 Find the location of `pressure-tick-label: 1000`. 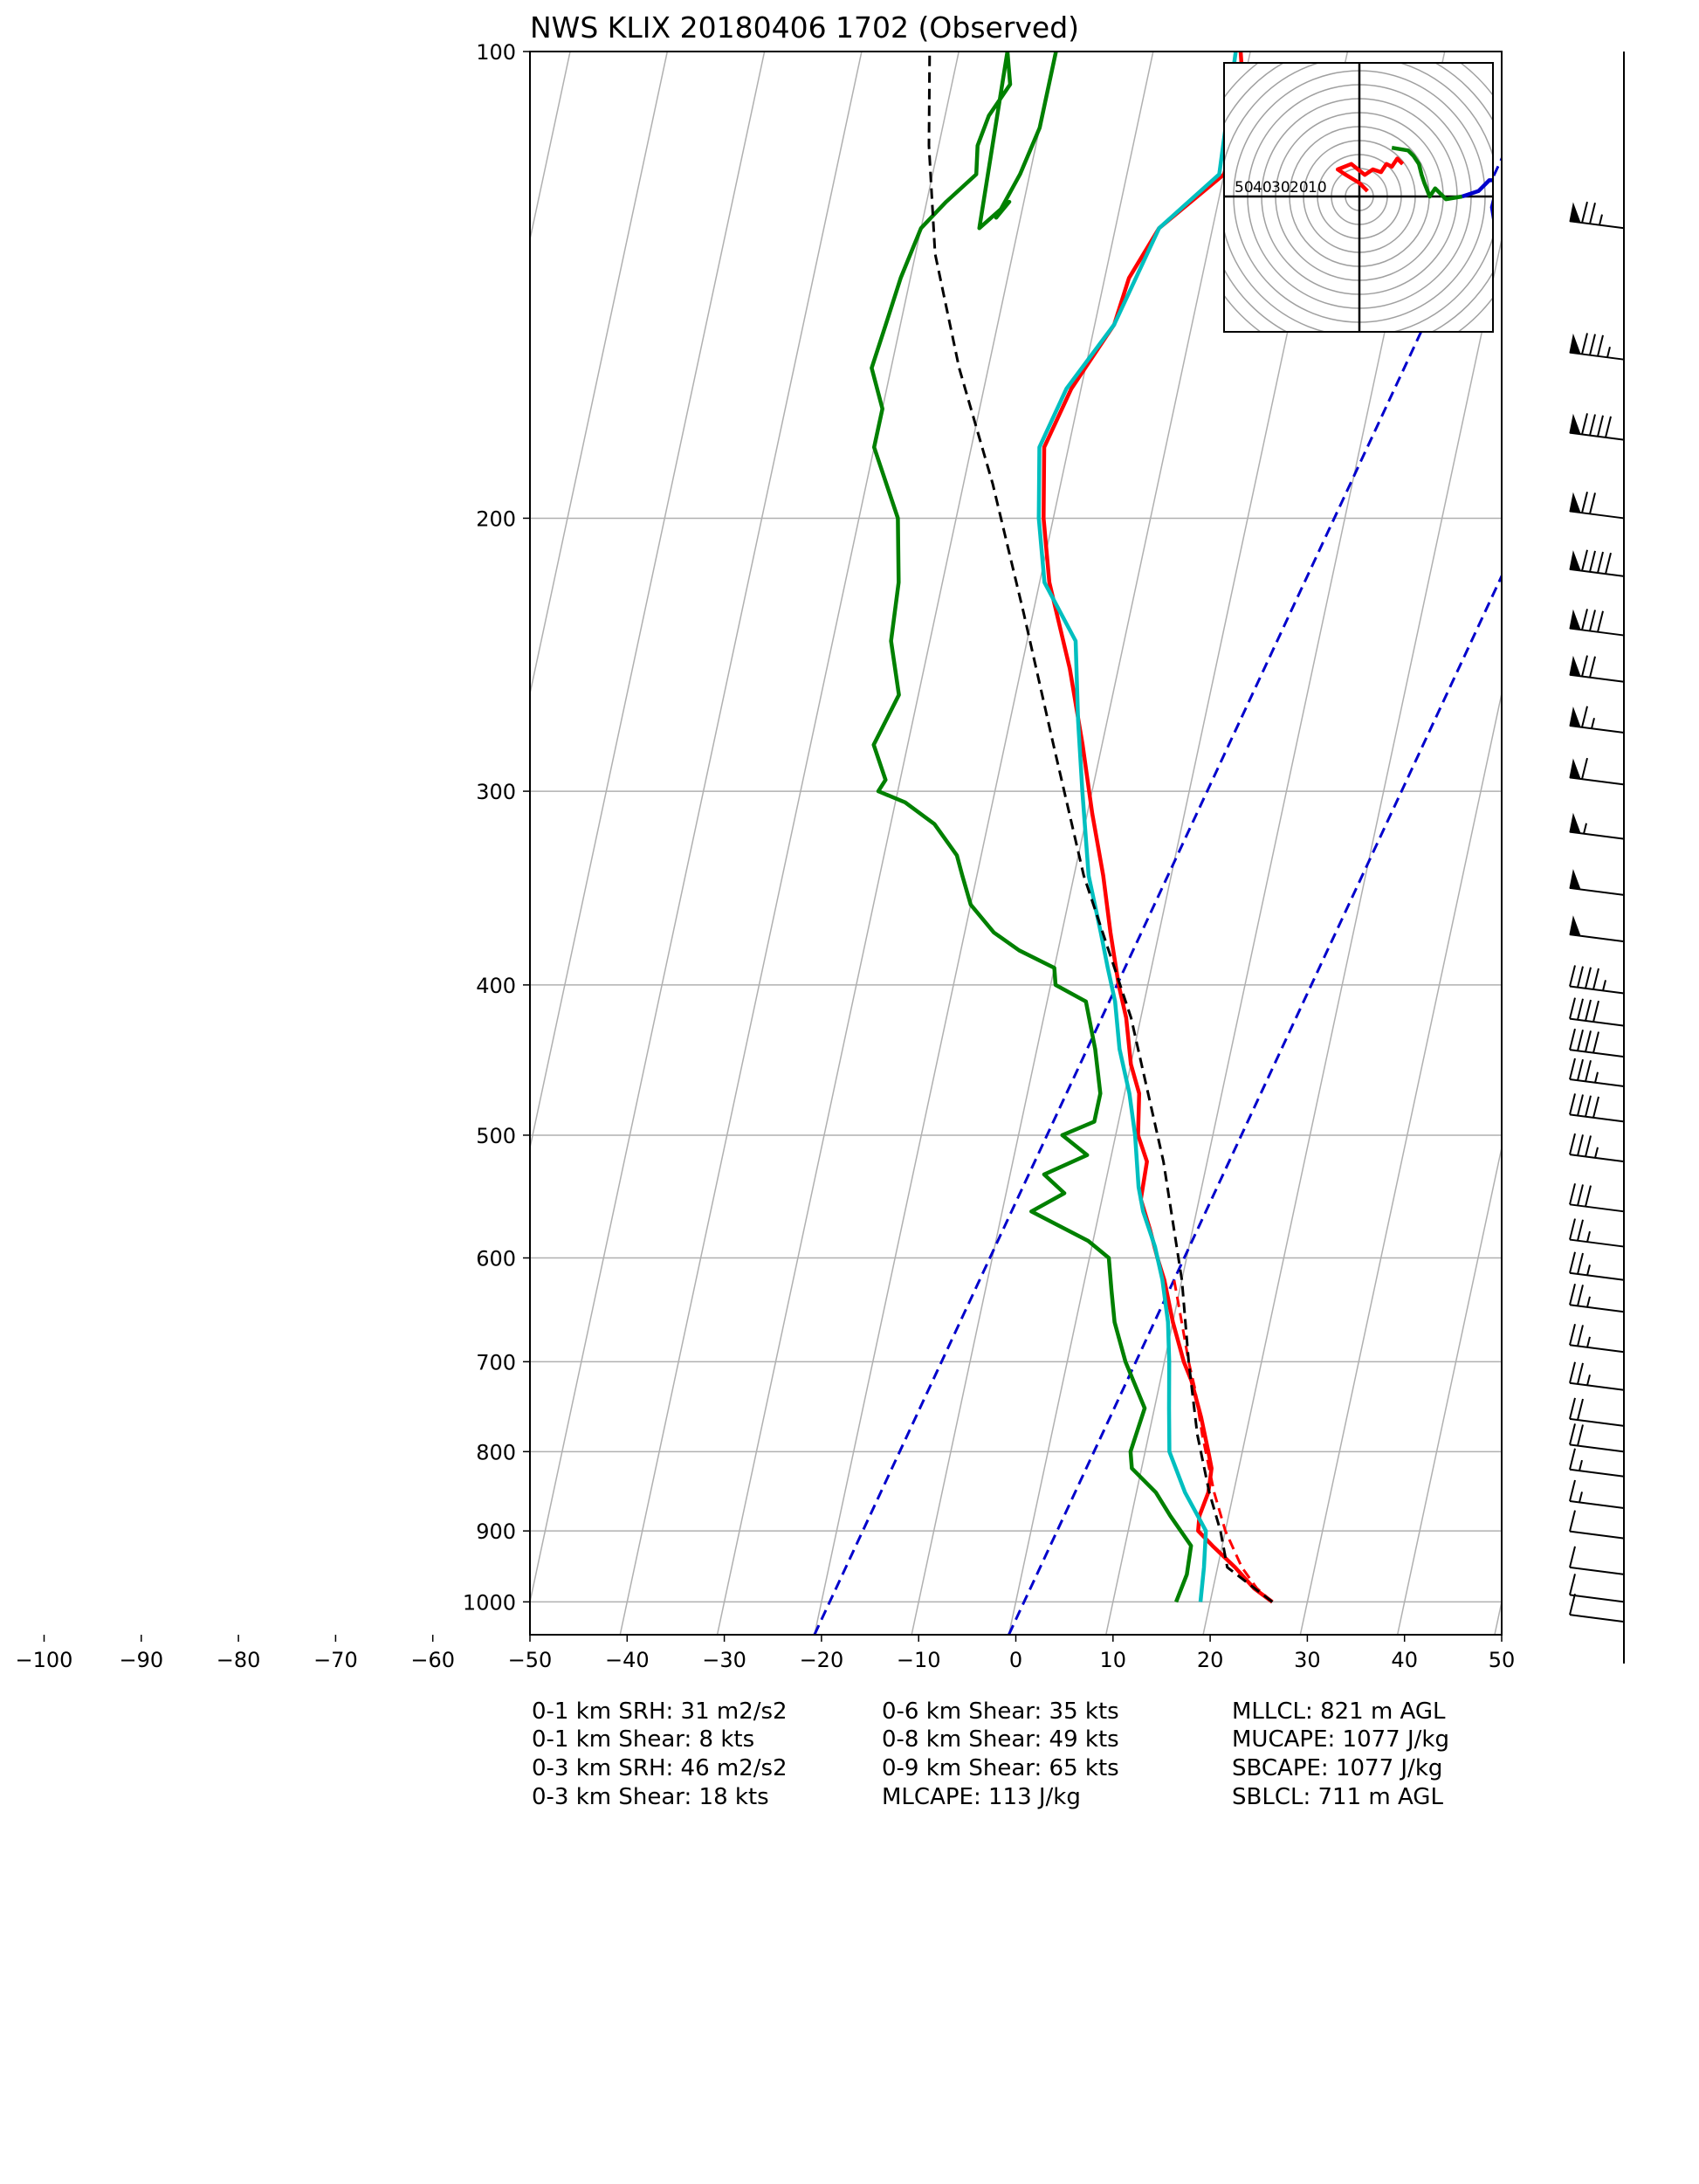

pressure-tick-label: 1000 is located at coordinates (489, 1602).